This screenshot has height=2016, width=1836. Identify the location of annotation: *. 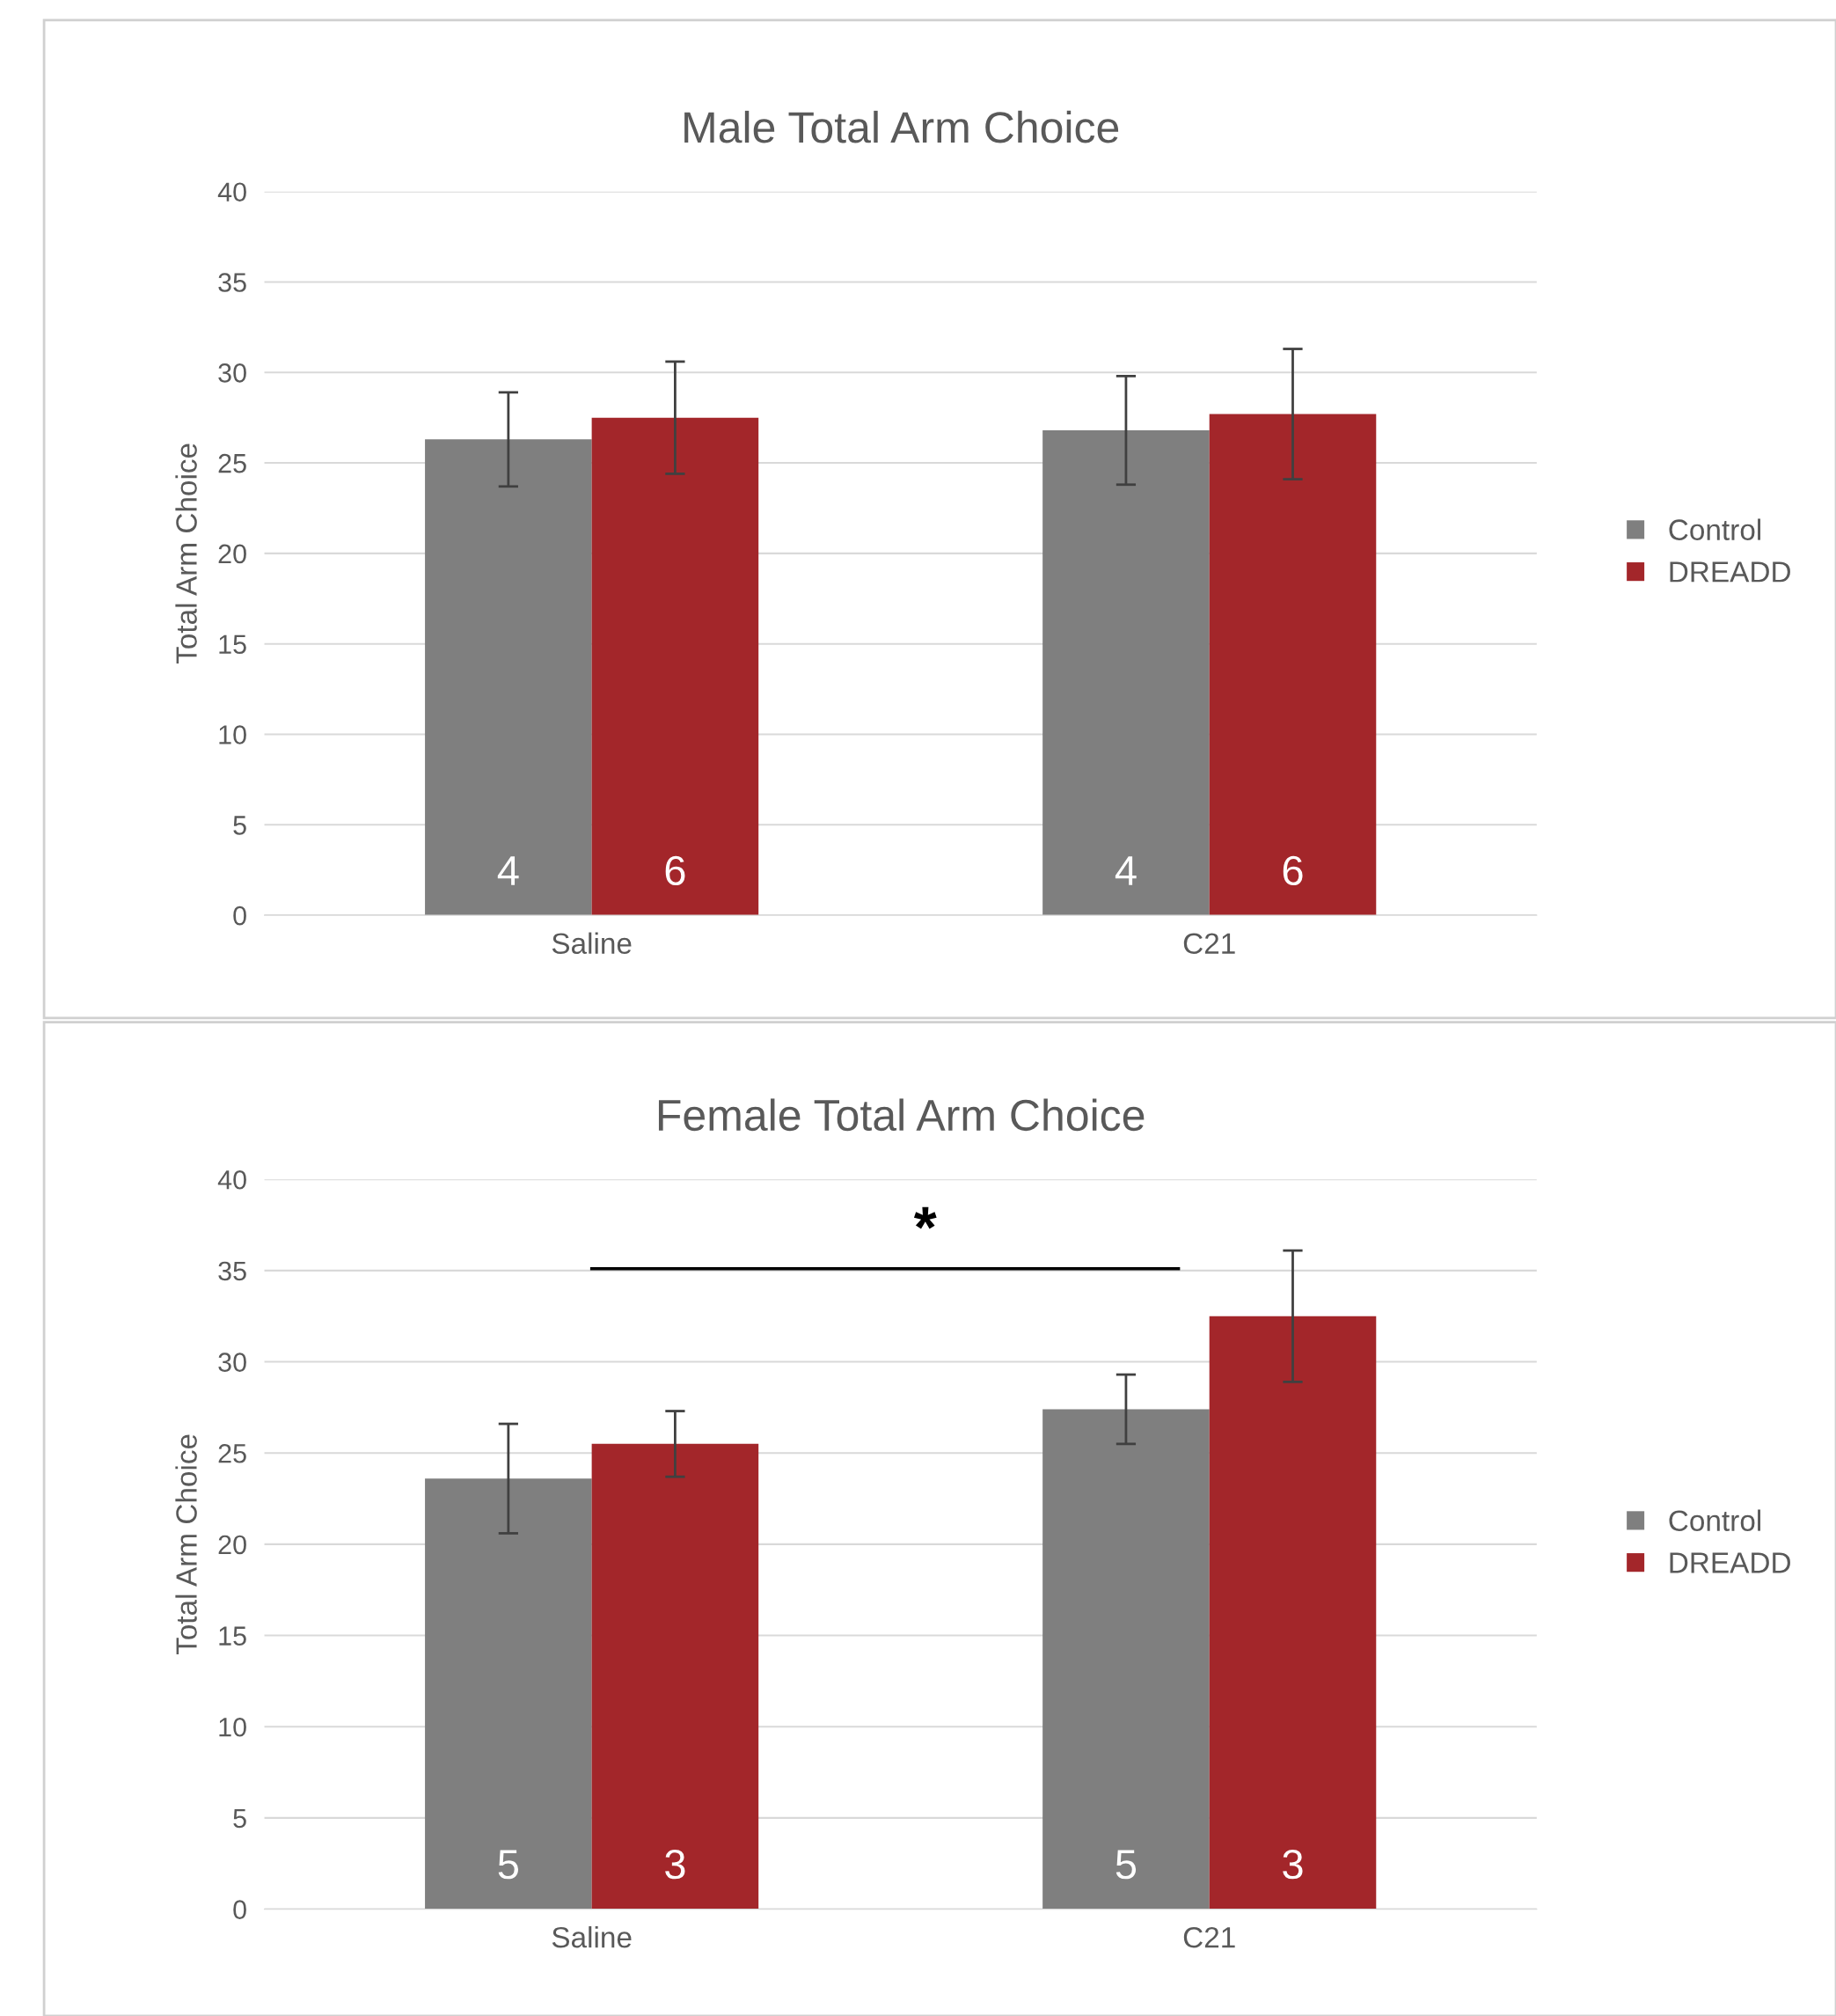
(925, 1217).